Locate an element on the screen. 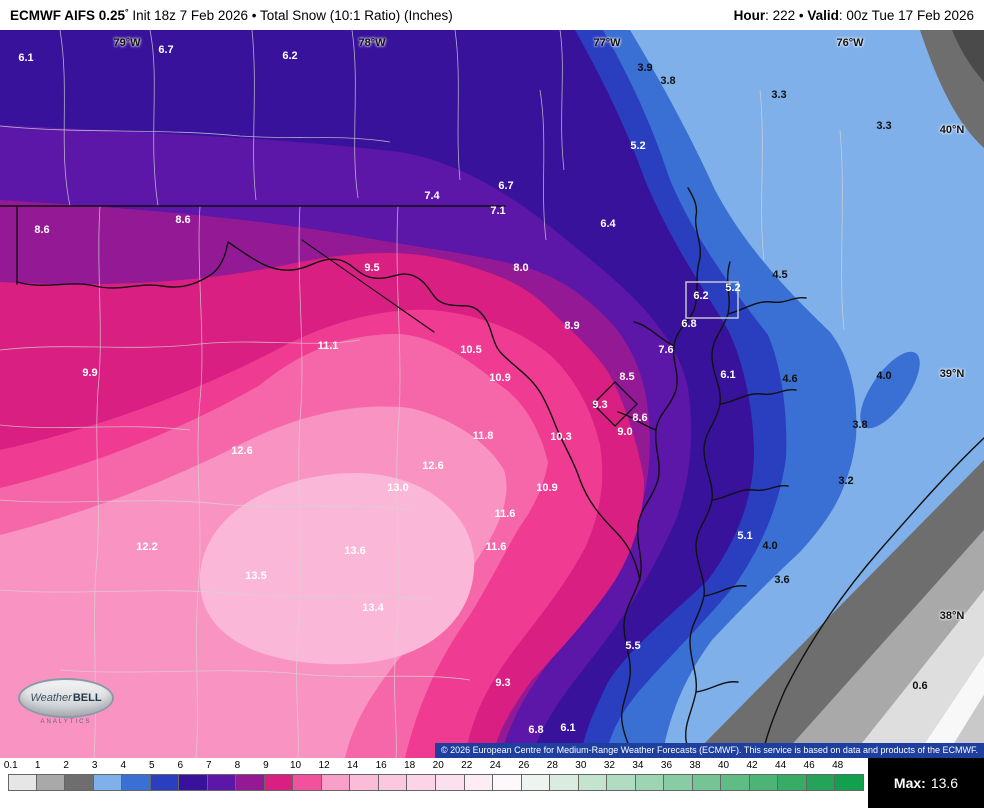 Image resolution: width=984 pixels, height=808 pixels. colorbar-cell: 28 is located at coordinates (563, 775).